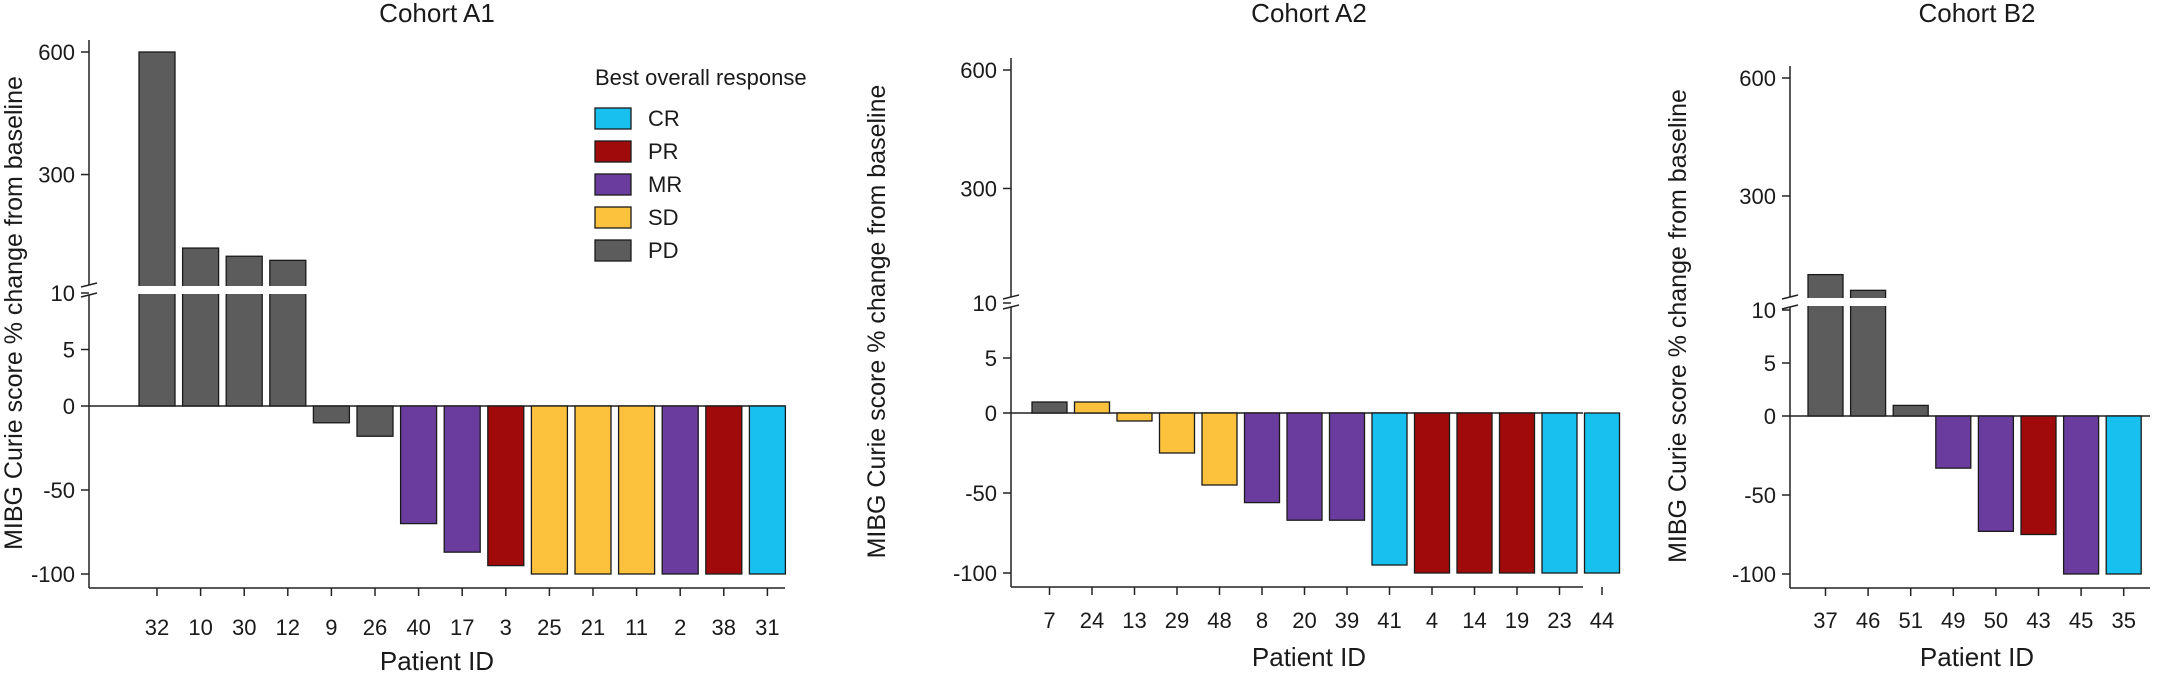 Image resolution: width=2165 pixels, height=681 pixels. Describe the element at coordinates (663, 217) in the screenshot. I see `legend-label-sd: SD` at that location.